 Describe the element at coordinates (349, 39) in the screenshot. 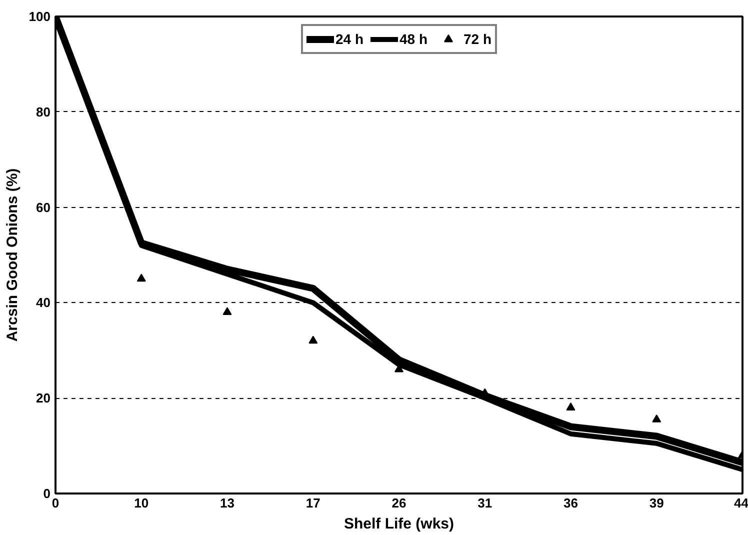

I see `legend-label: 24 h` at that location.